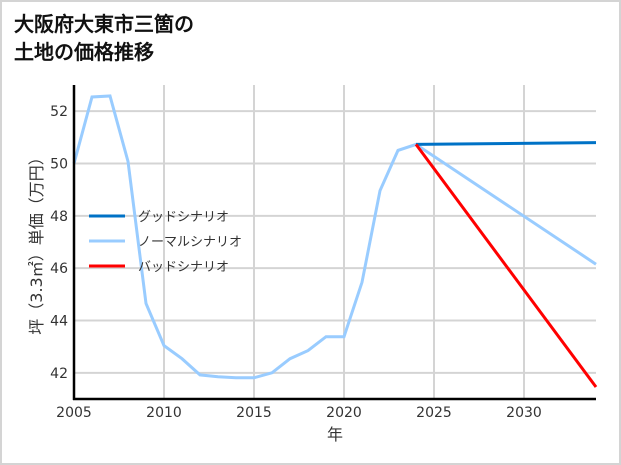  What do you see at coordinates (164, 413) in the screenshot?
I see `x-tick-label: 2010` at bounding box center [164, 413].